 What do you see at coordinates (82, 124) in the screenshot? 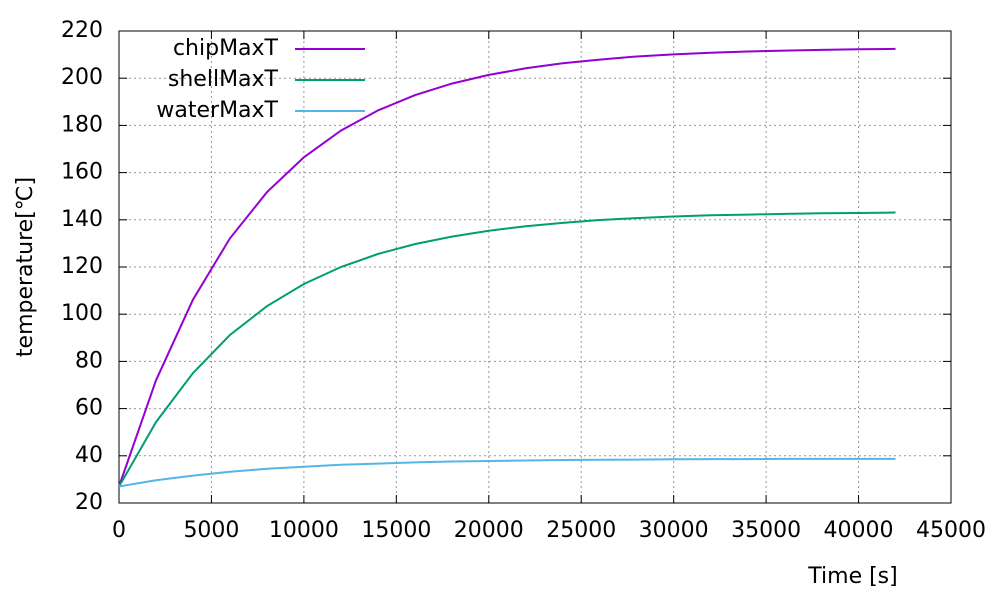
I see `y-tick-label: 180` at bounding box center [82, 124].